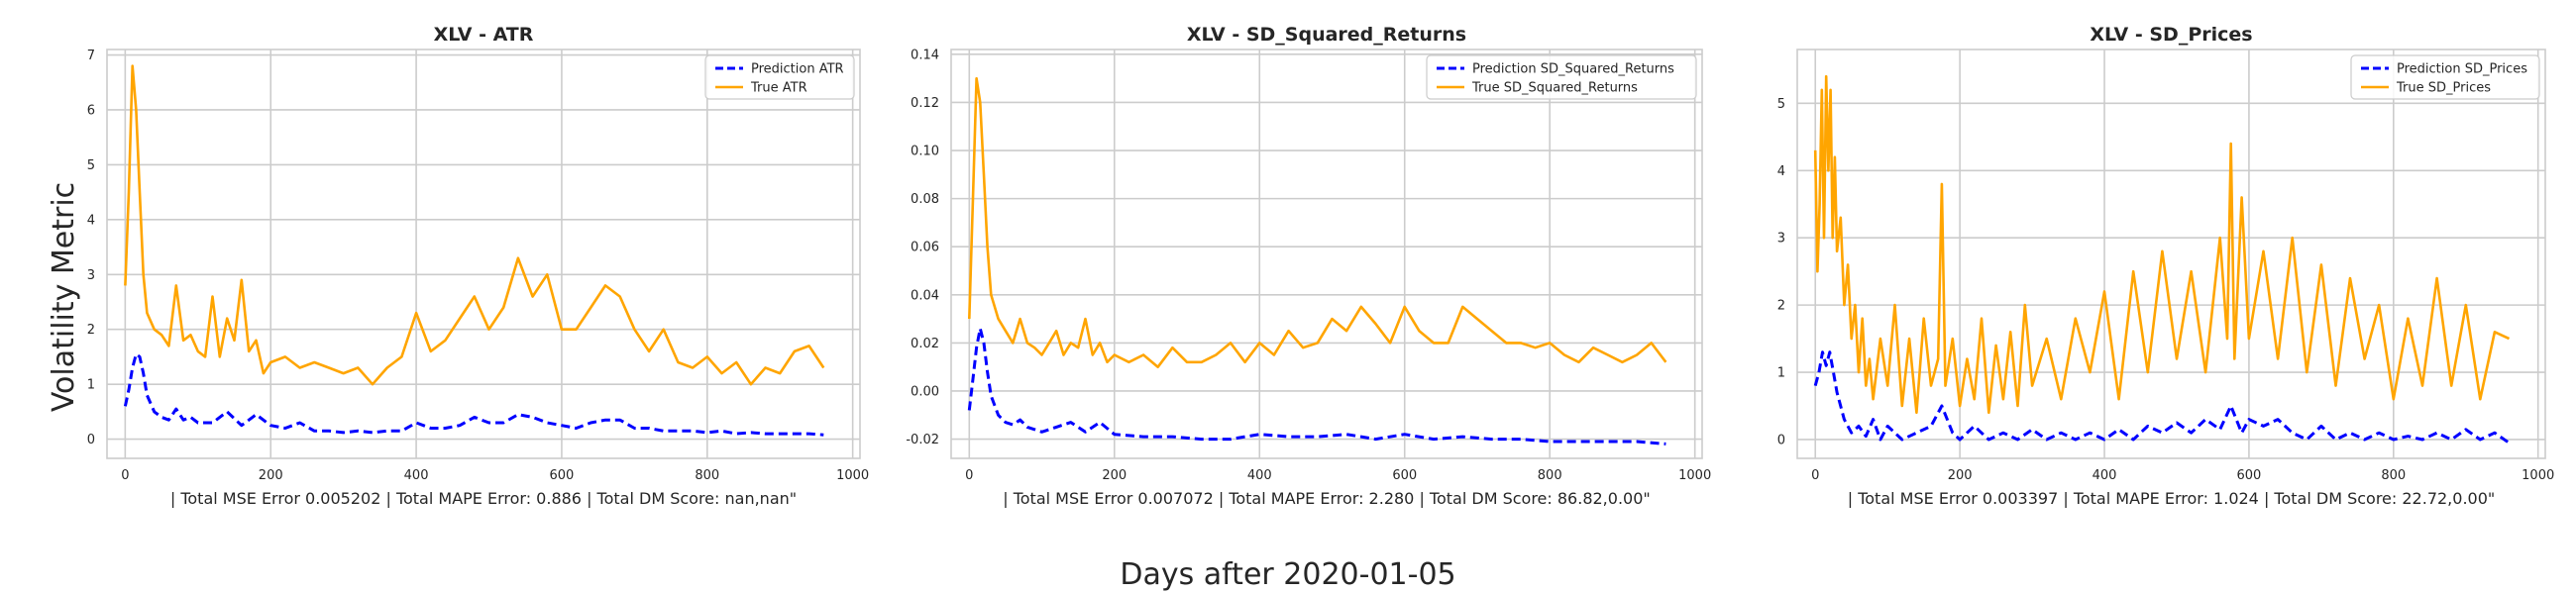 This screenshot has height=594, width=2576. Describe the element at coordinates (925, 103) in the screenshot. I see `y-tick-label: 0.12` at that location.